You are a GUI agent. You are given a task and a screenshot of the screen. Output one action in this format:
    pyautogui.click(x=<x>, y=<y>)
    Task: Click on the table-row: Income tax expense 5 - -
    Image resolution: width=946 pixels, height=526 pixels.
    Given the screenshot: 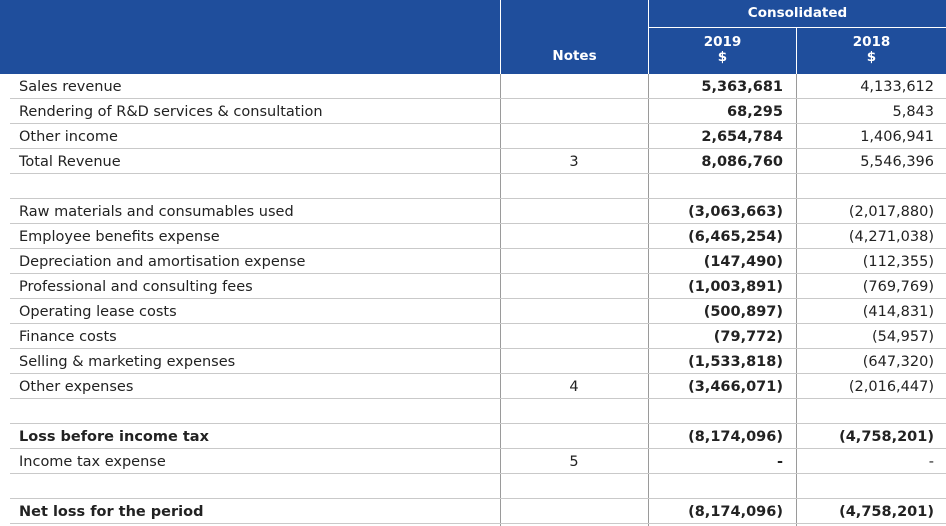 What is the action you would take?
    pyautogui.click(x=473, y=461)
    